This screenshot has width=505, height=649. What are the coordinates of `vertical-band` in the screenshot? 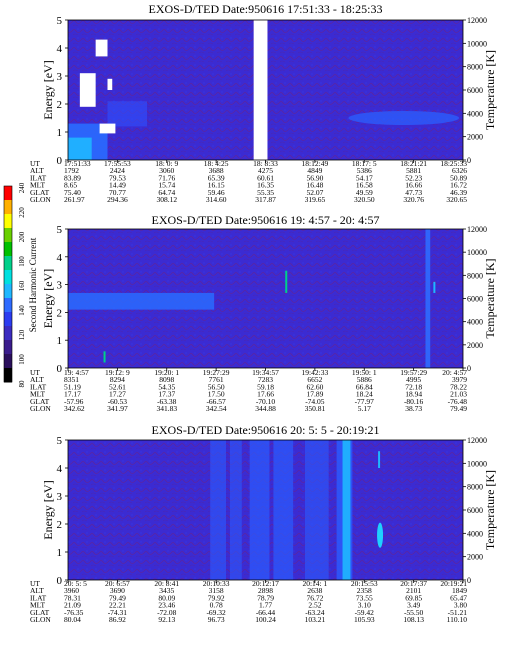 It's located at (259, 510).